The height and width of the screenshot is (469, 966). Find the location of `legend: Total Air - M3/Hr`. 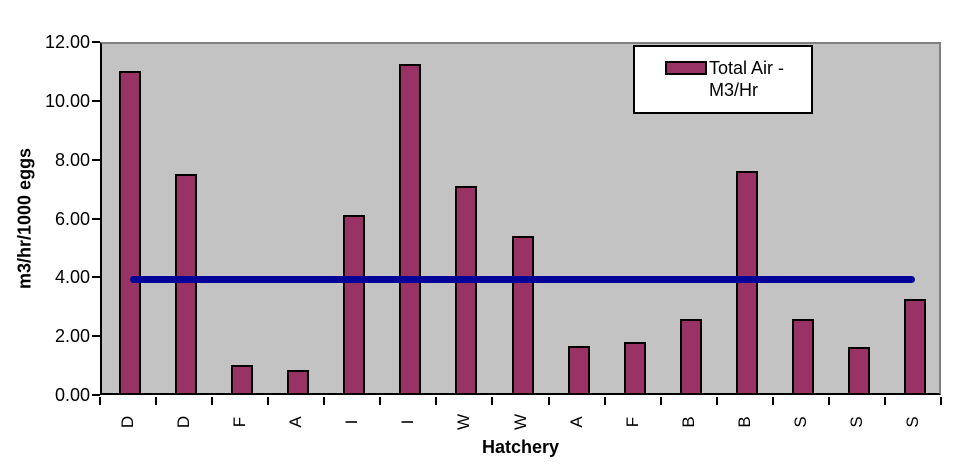

legend: Total Air - M3/Hr is located at coordinates (723, 79).